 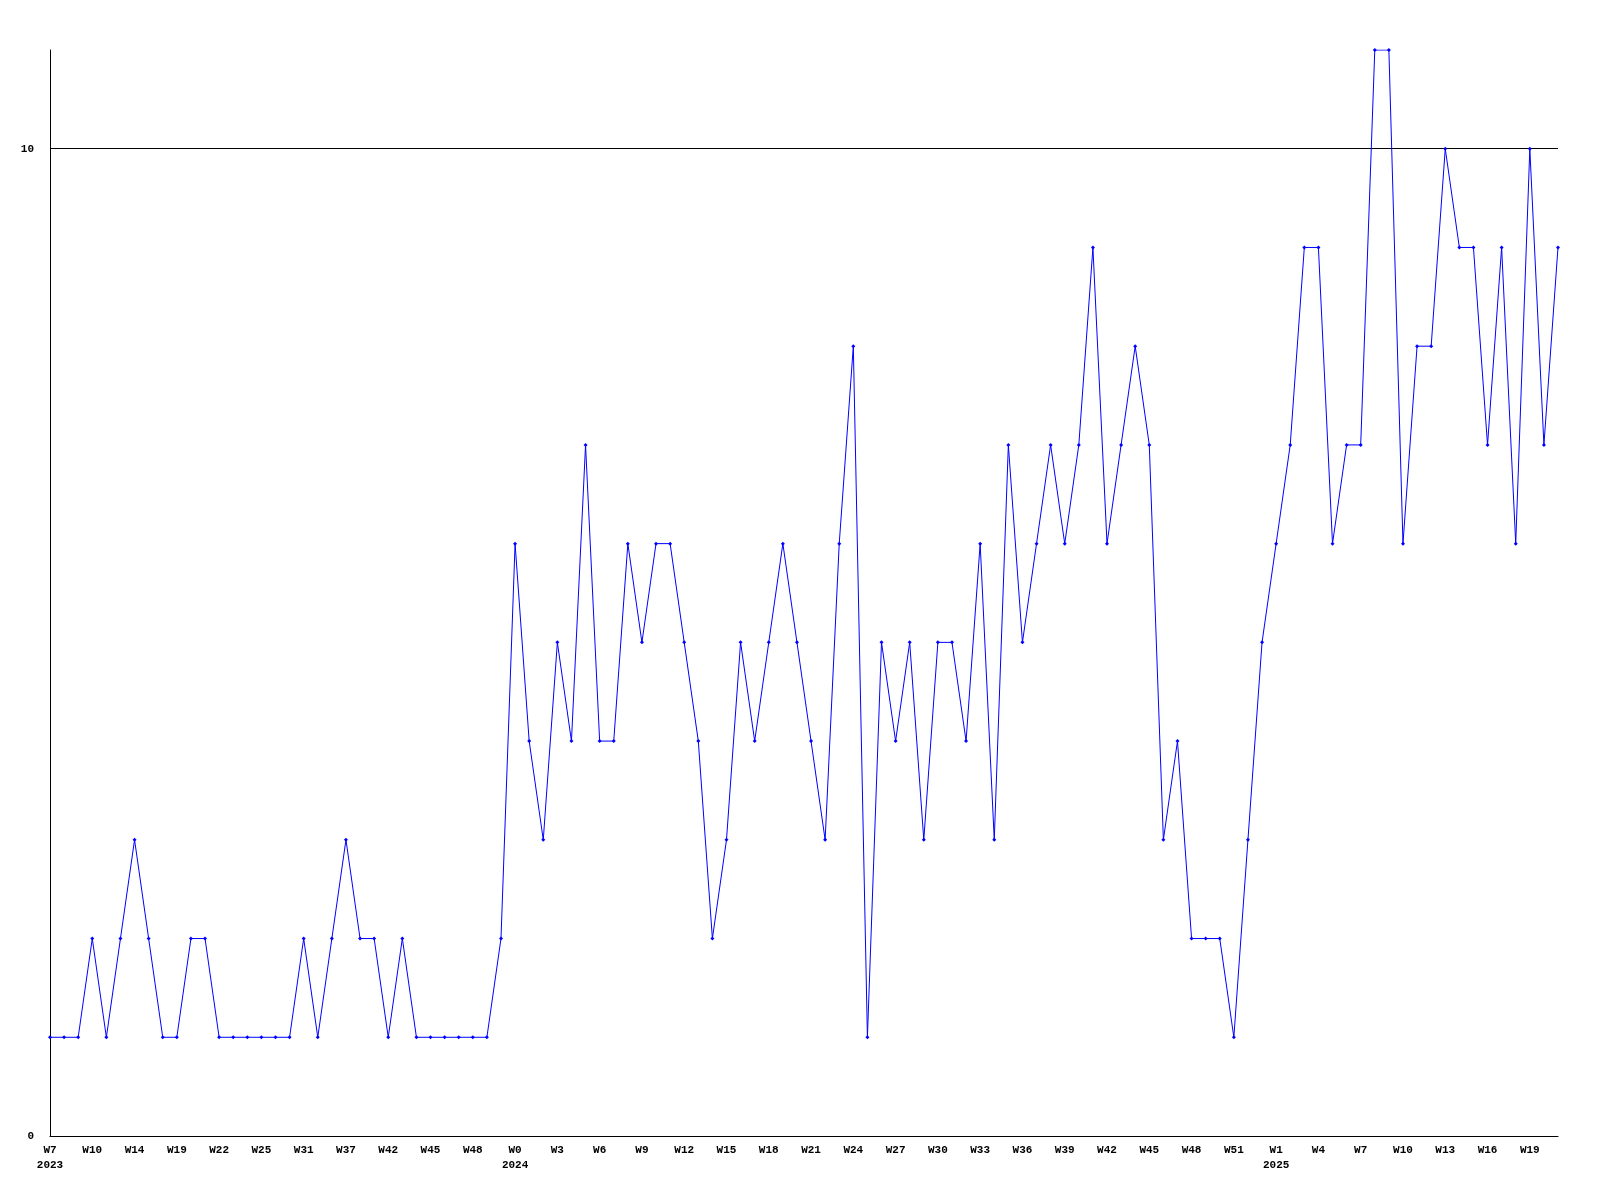 What do you see at coordinates (346, 1149) in the screenshot?
I see `x-tick-label: W37` at bounding box center [346, 1149].